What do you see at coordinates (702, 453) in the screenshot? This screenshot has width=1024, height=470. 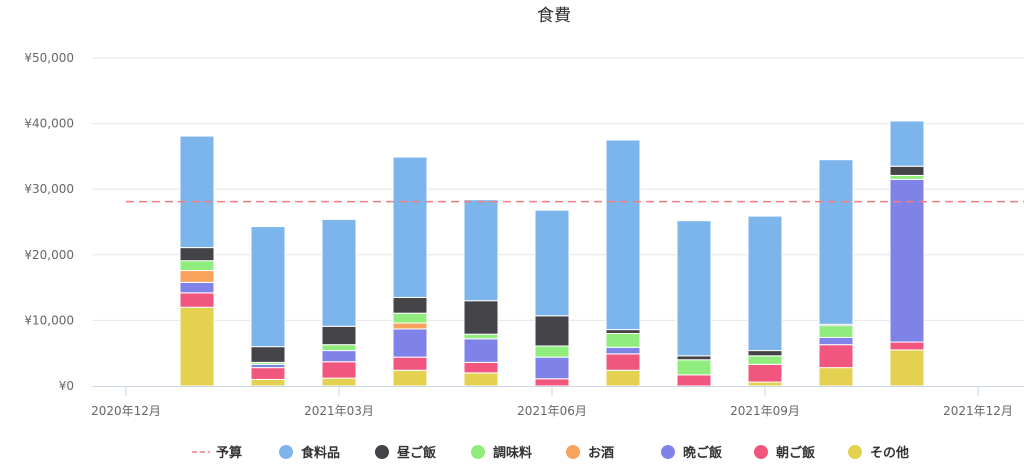 I see `legend-label: 晩ご飯` at bounding box center [702, 453].